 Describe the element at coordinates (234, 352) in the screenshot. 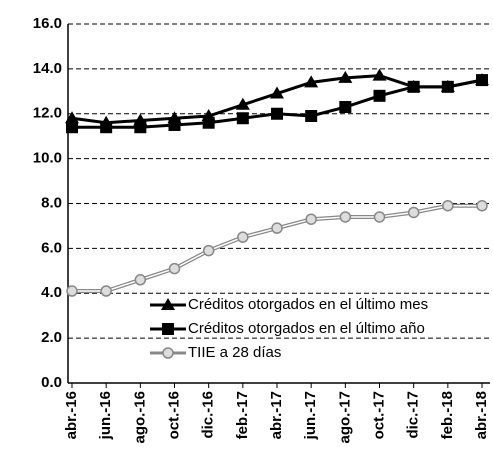

I see `legend-label: TIIE a 28 días` at that location.